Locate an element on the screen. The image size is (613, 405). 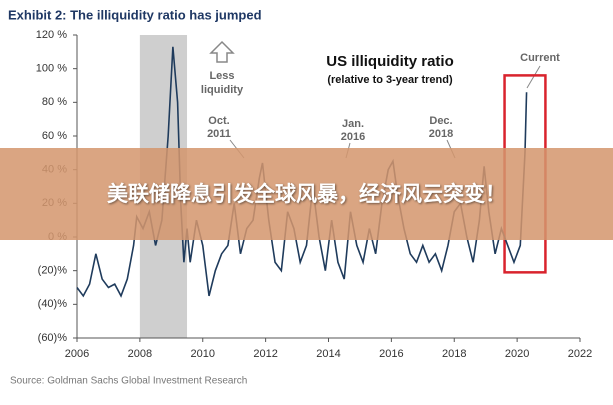
x-tick-label: 2012 is located at coordinates (265, 354).